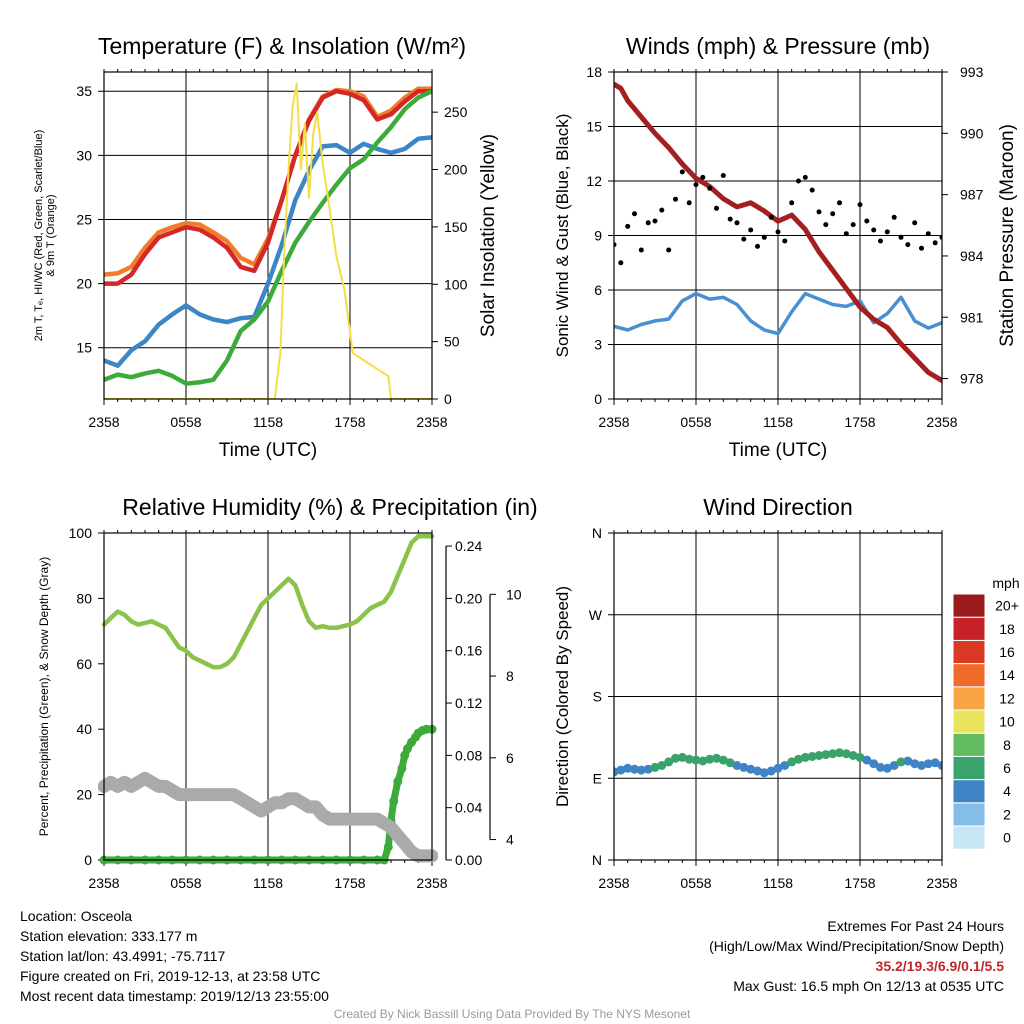 This screenshot has width=1024, height=1024. What do you see at coordinates (510, 840) in the screenshot?
I see `snow-tick-label: 4` at bounding box center [510, 840].